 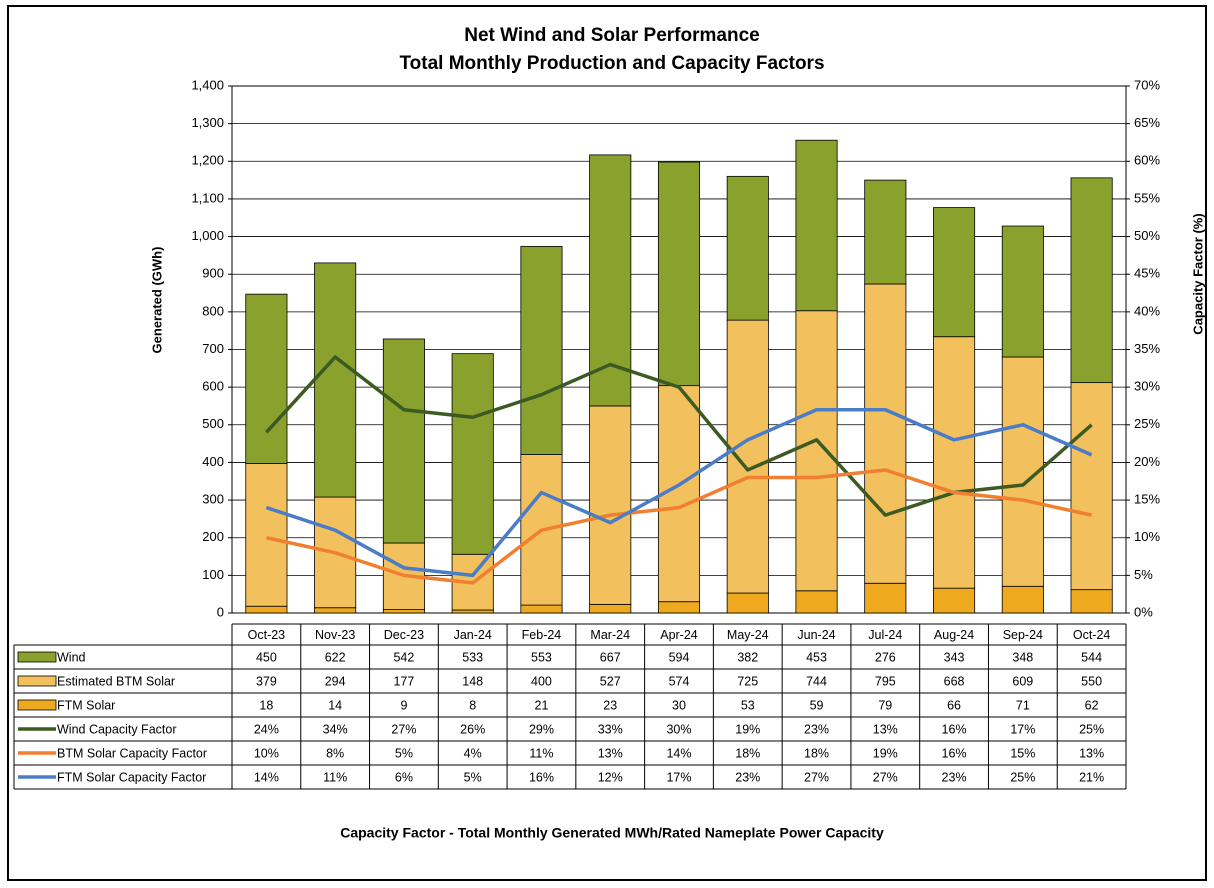 What do you see at coordinates (1147, 310) in the screenshot?
I see `y2-tick-label: 40%` at bounding box center [1147, 310].